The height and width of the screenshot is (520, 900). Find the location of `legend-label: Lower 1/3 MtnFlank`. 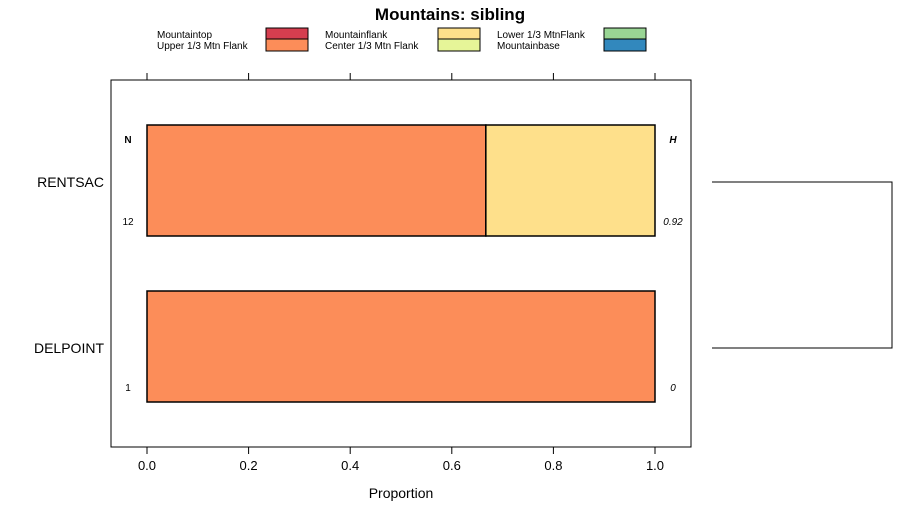

legend-label: Lower 1/3 MtnFlank is located at coordinates (541, 35).